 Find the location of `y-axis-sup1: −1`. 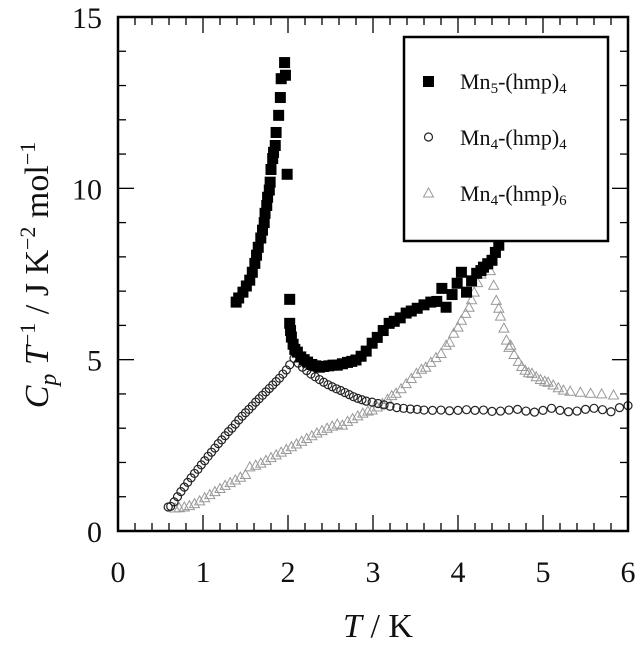

y-axis-sup1: −1 is located at coordinates (27, 334).